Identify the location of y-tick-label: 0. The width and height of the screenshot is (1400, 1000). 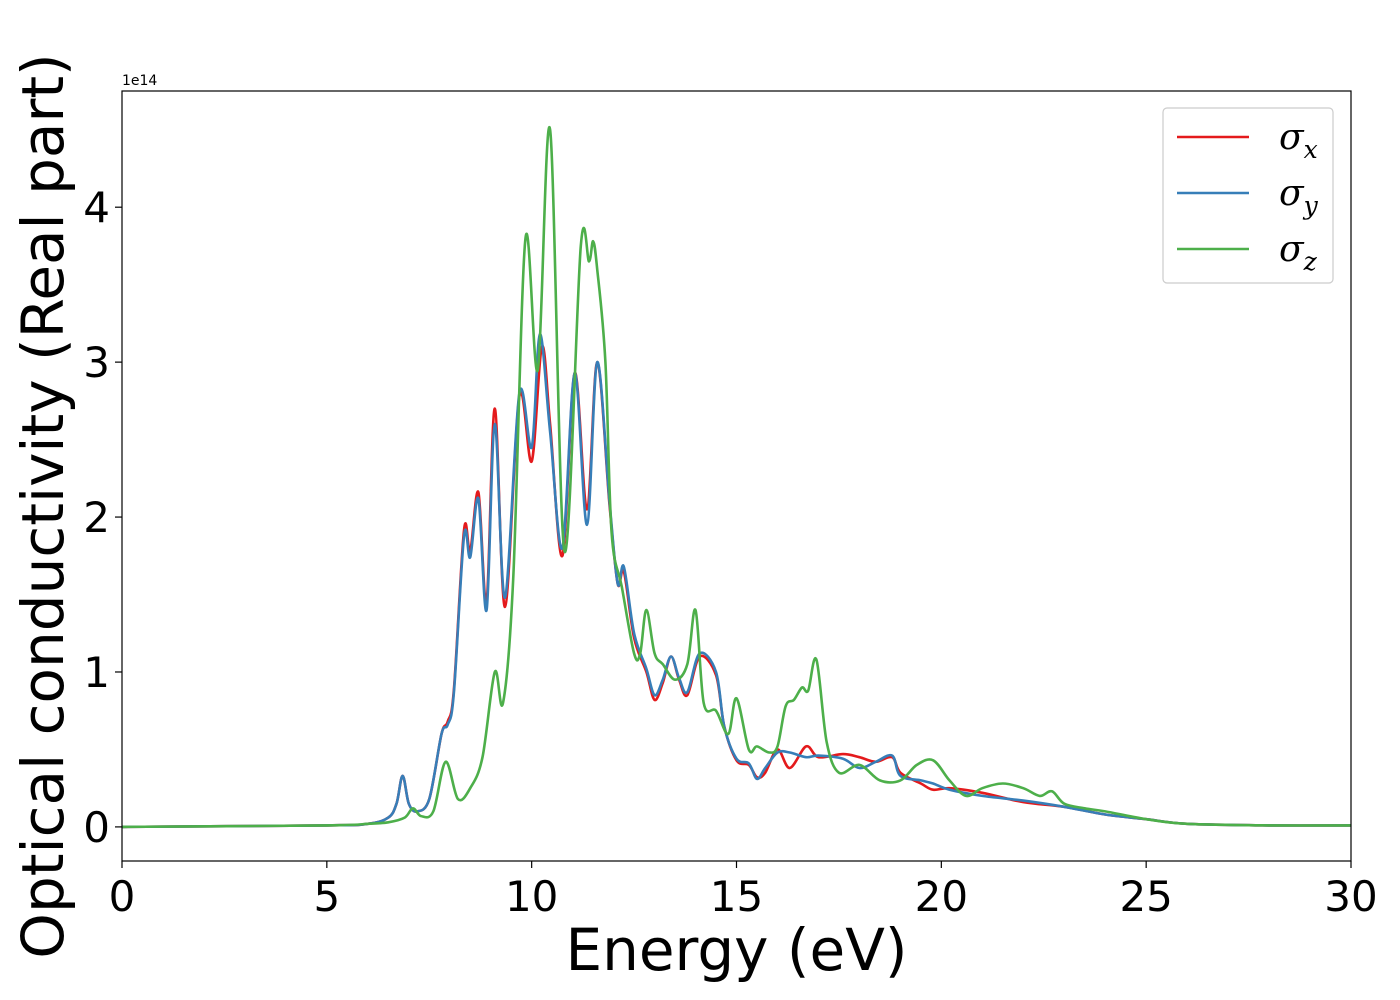
(96, 827).